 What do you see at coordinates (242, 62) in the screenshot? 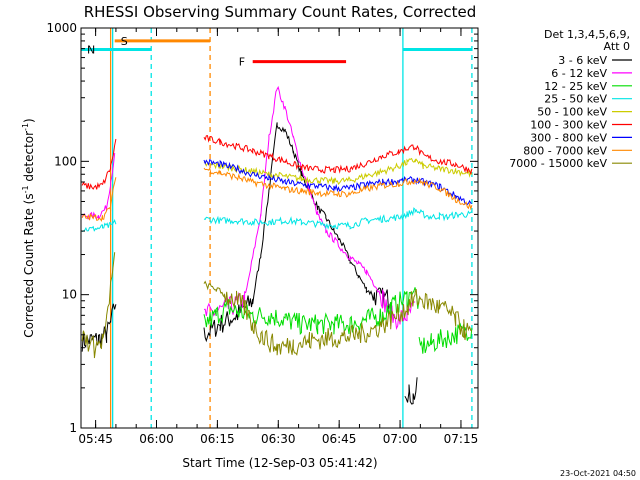
I see `annotation-label-f: F` at bounding box center [242, 62].